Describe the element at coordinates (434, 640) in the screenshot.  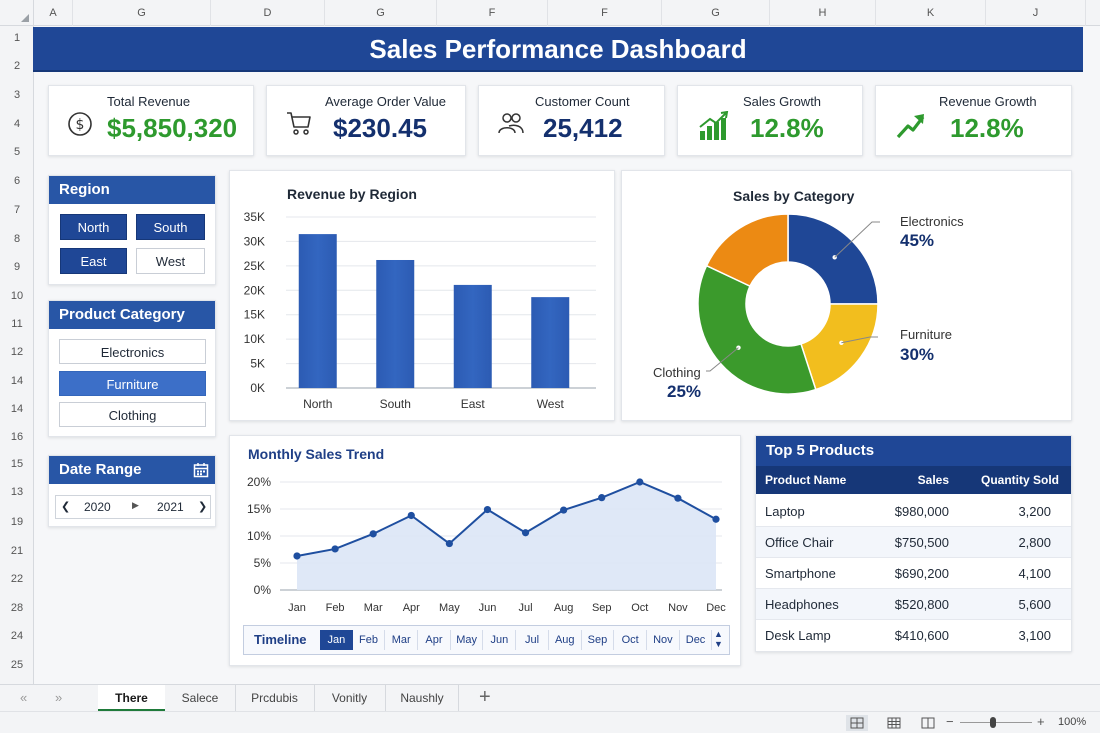
I see `timeline-month-apr: Apr` at that location.